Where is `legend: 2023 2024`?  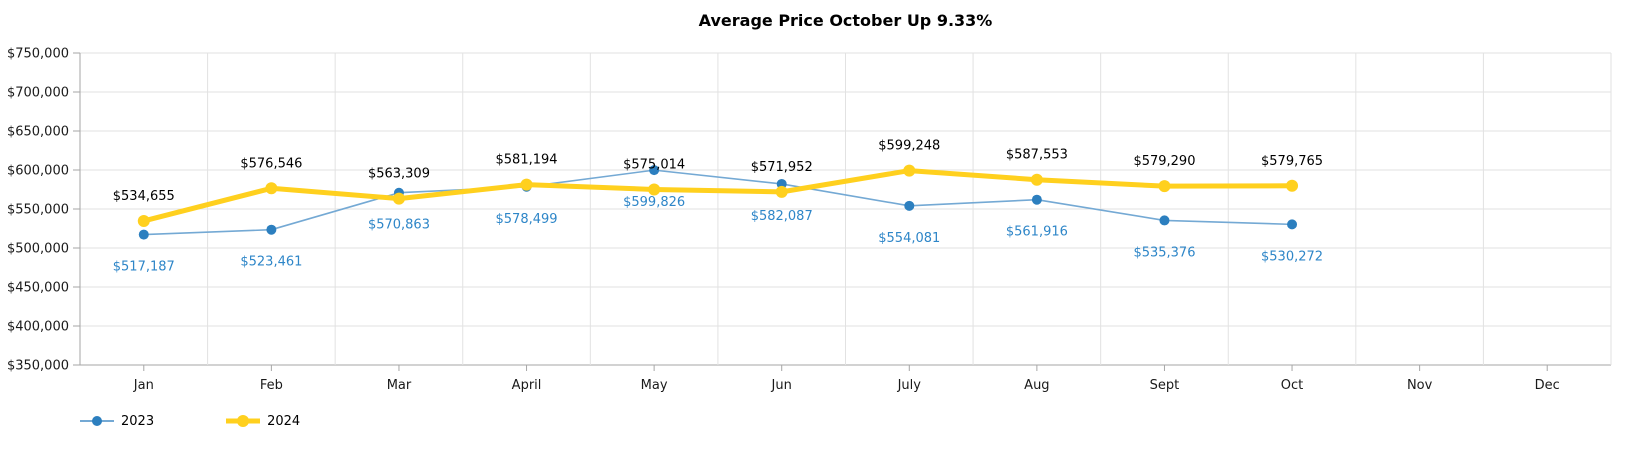
legend: 2023 2024 is located at coordinates (190, 421).